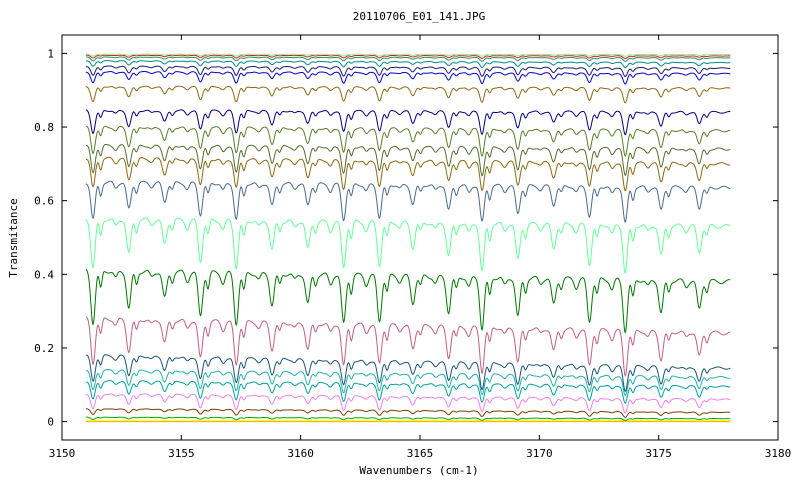 The width and height of the screenshot is (800, 480). I want to click on y-tick-label: 1, so click(50, 53).